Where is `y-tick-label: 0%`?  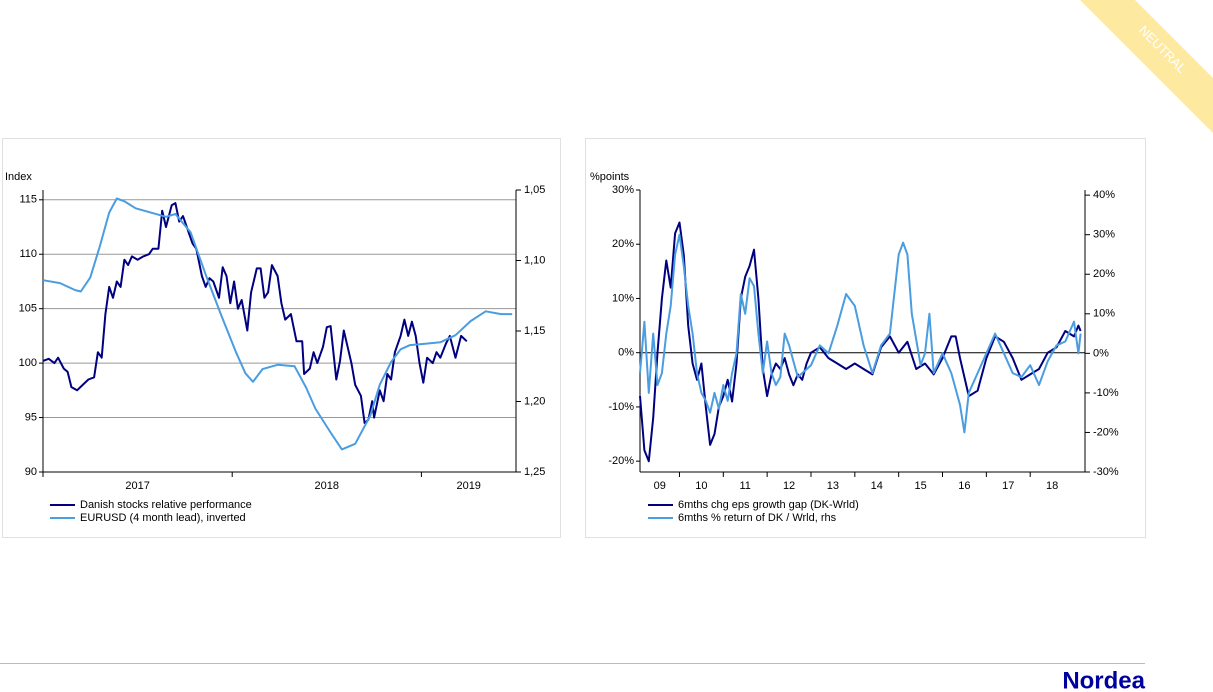 y-tick-label: 0% is located at coordinates (626, 353).